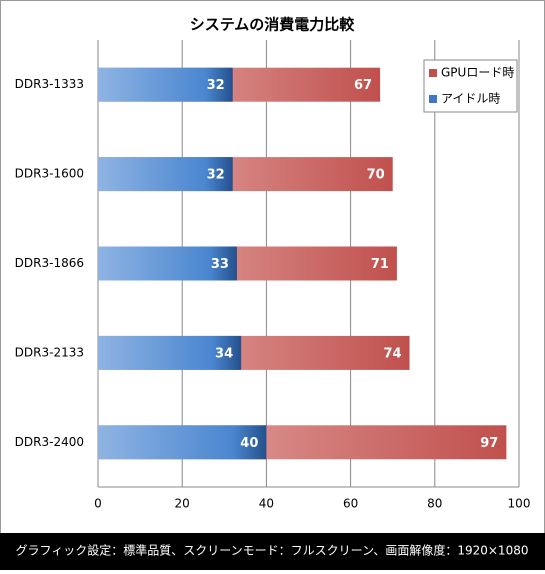 Image resolution: width=545 pixels, height=574 pixels. Describe the element at coordinates (249, 443) in the screenshot. I see `data-label: 40` at that location.